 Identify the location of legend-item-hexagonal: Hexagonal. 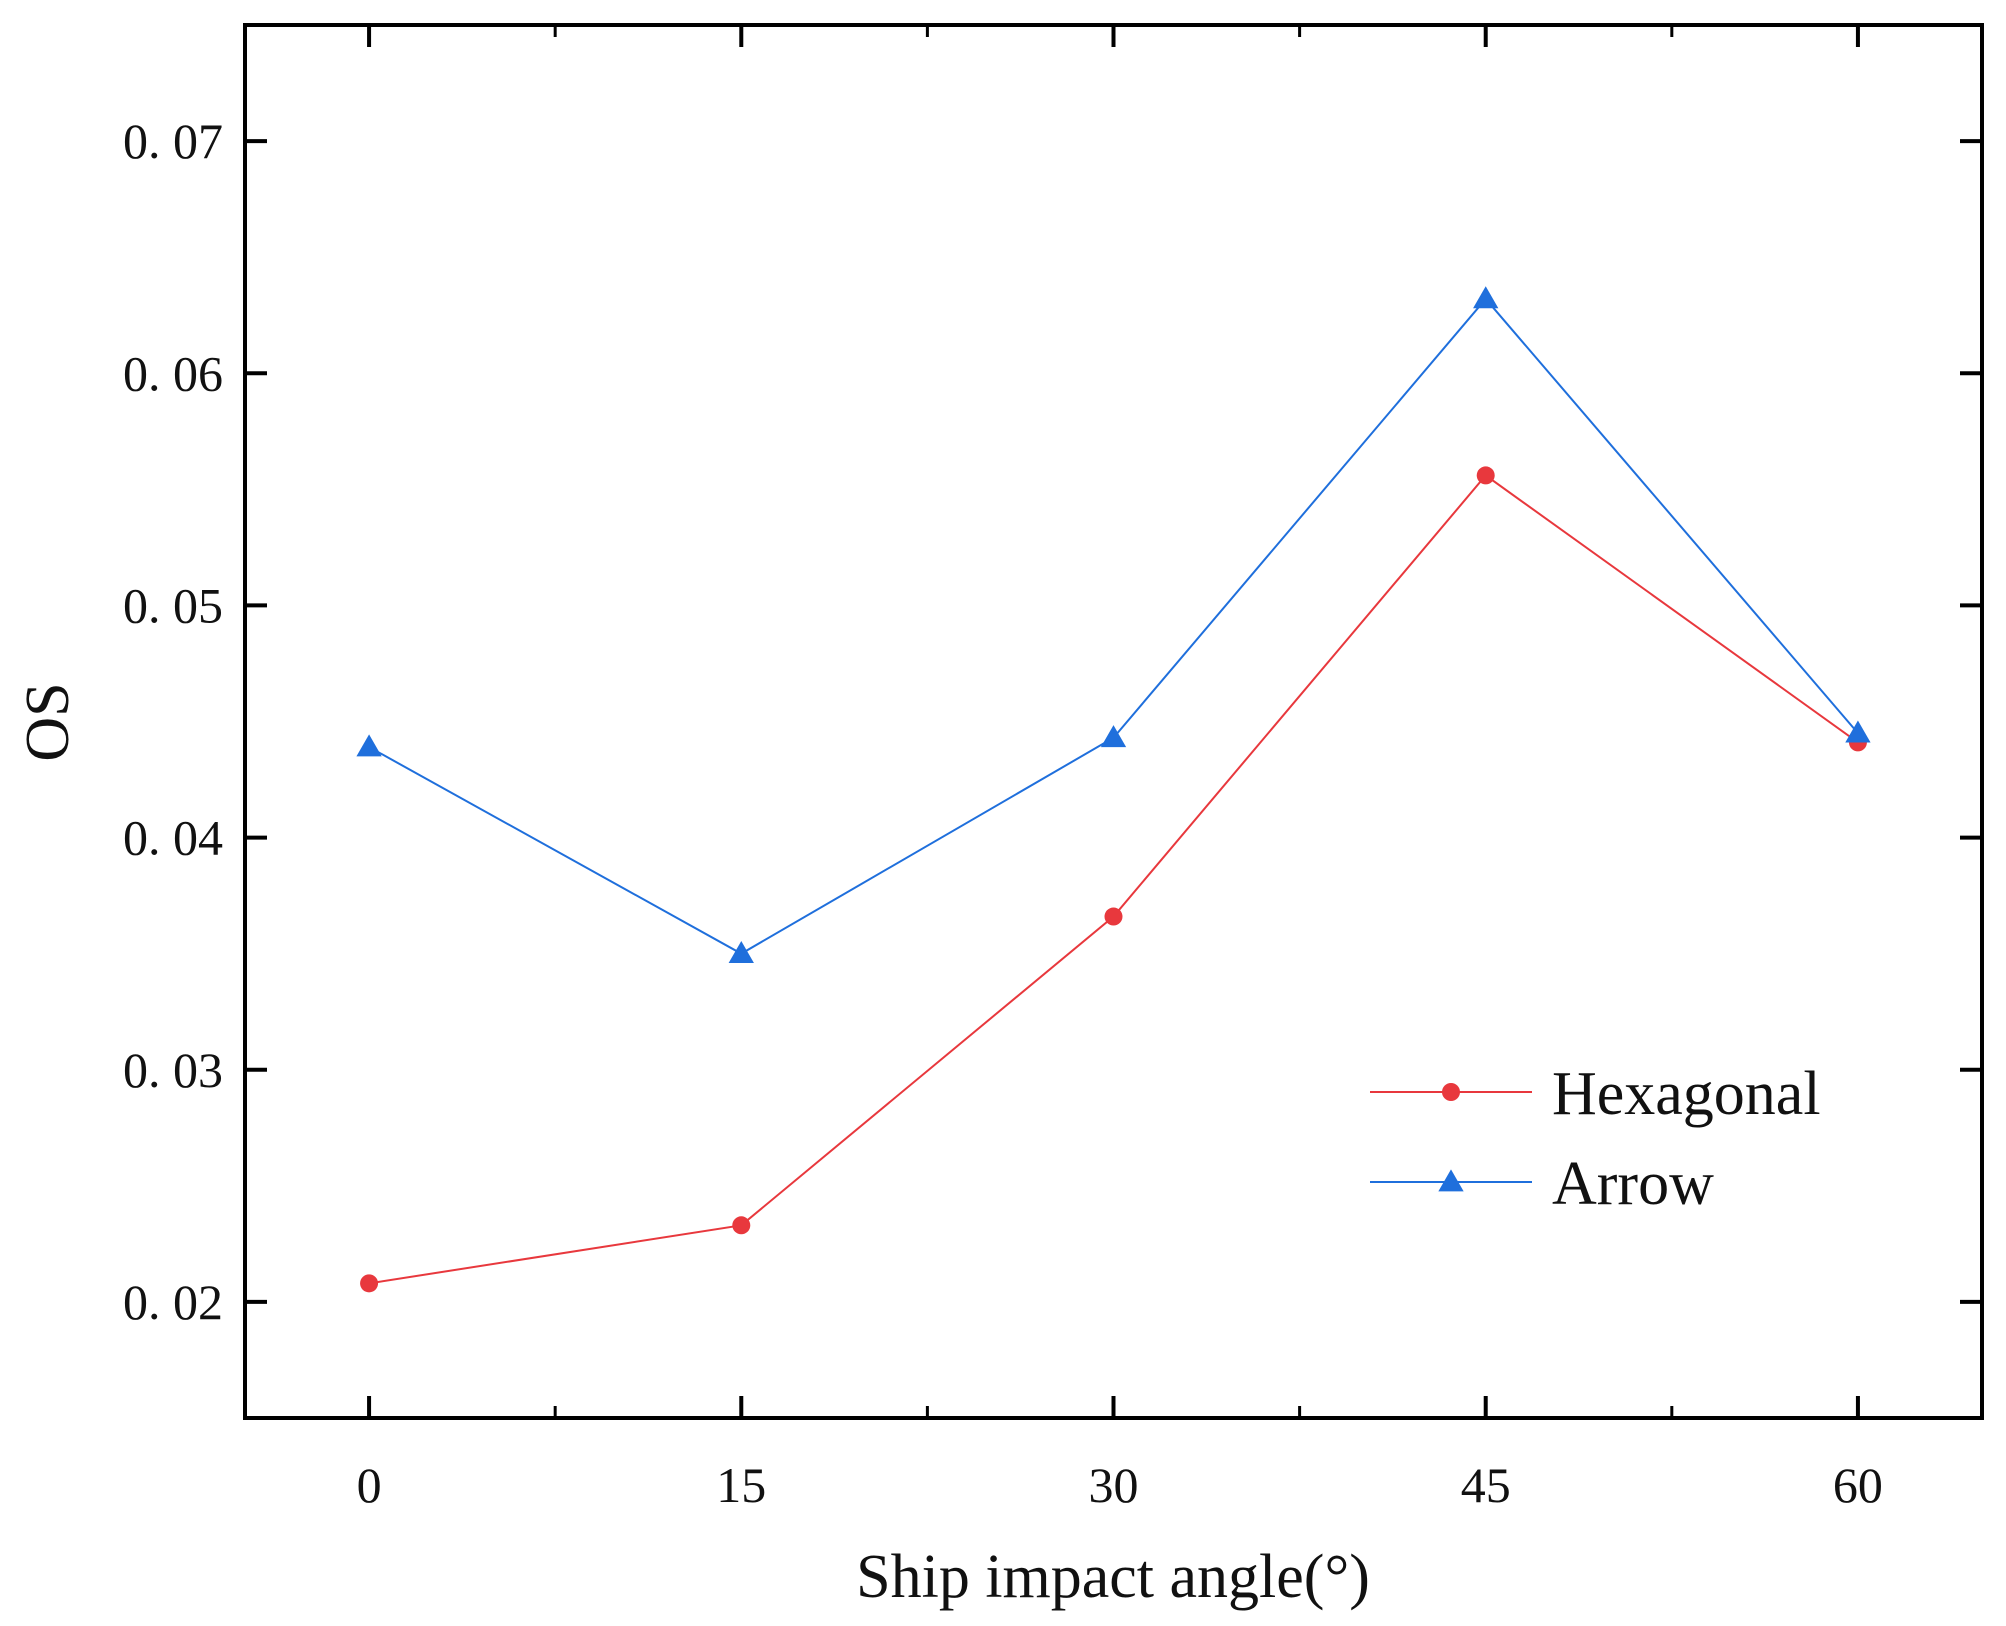
(1595, 1094).